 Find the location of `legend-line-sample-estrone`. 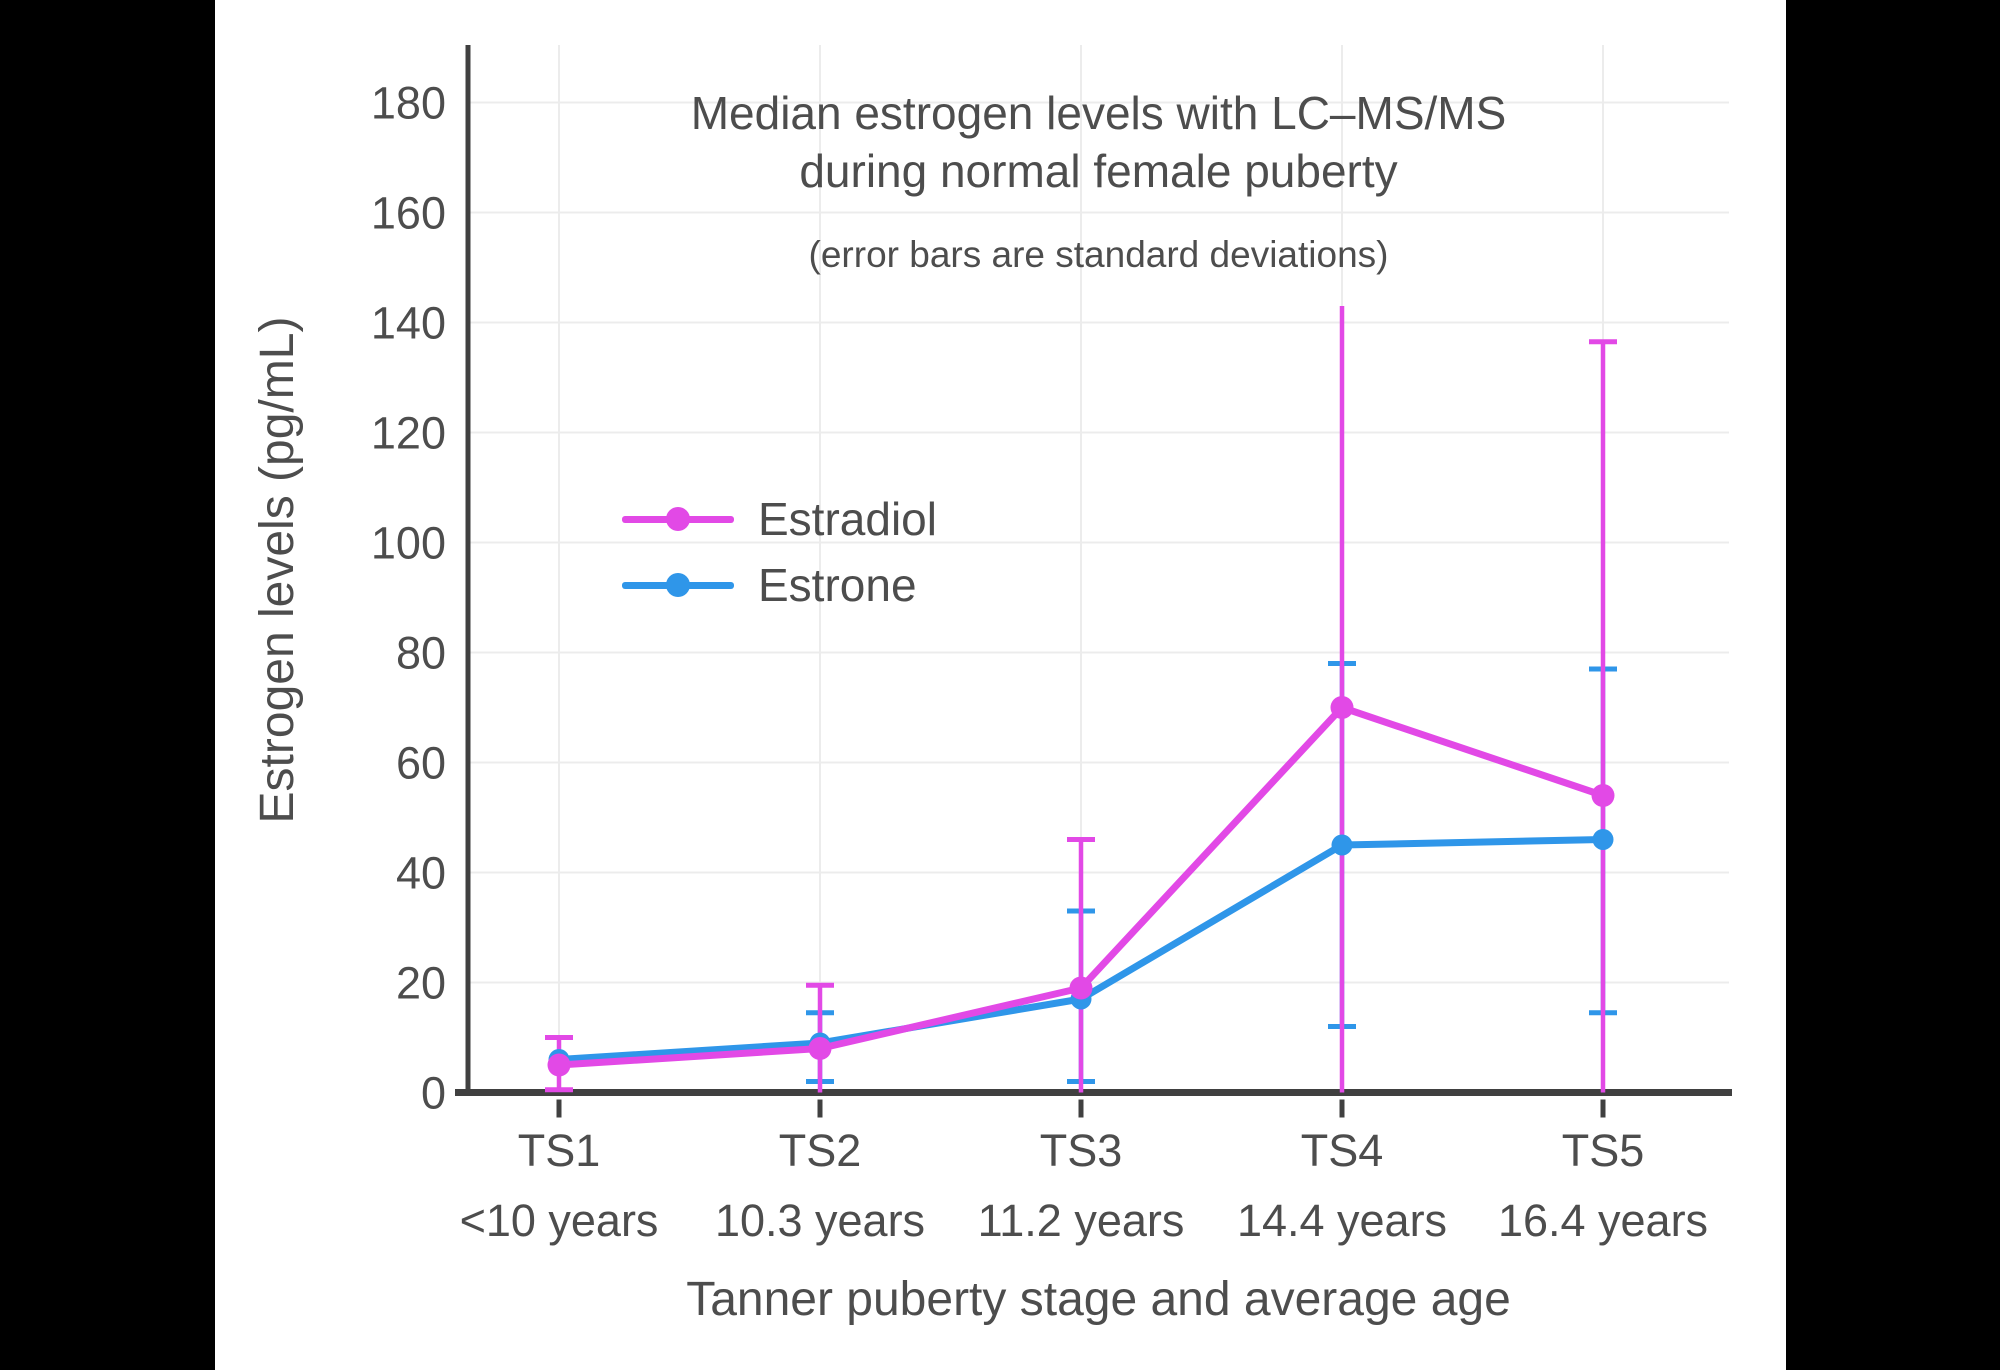

legend-line-sample-estrone is located at coordinates (678, 585).